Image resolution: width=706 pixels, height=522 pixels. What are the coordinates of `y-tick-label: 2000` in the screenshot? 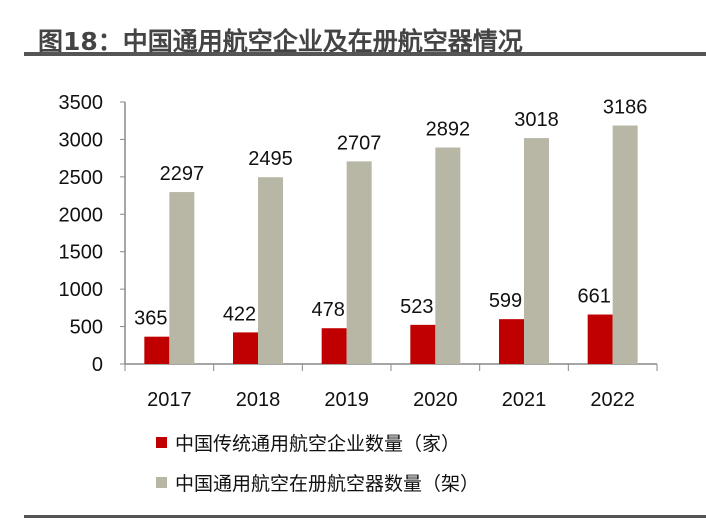 It's located at (81, 215).